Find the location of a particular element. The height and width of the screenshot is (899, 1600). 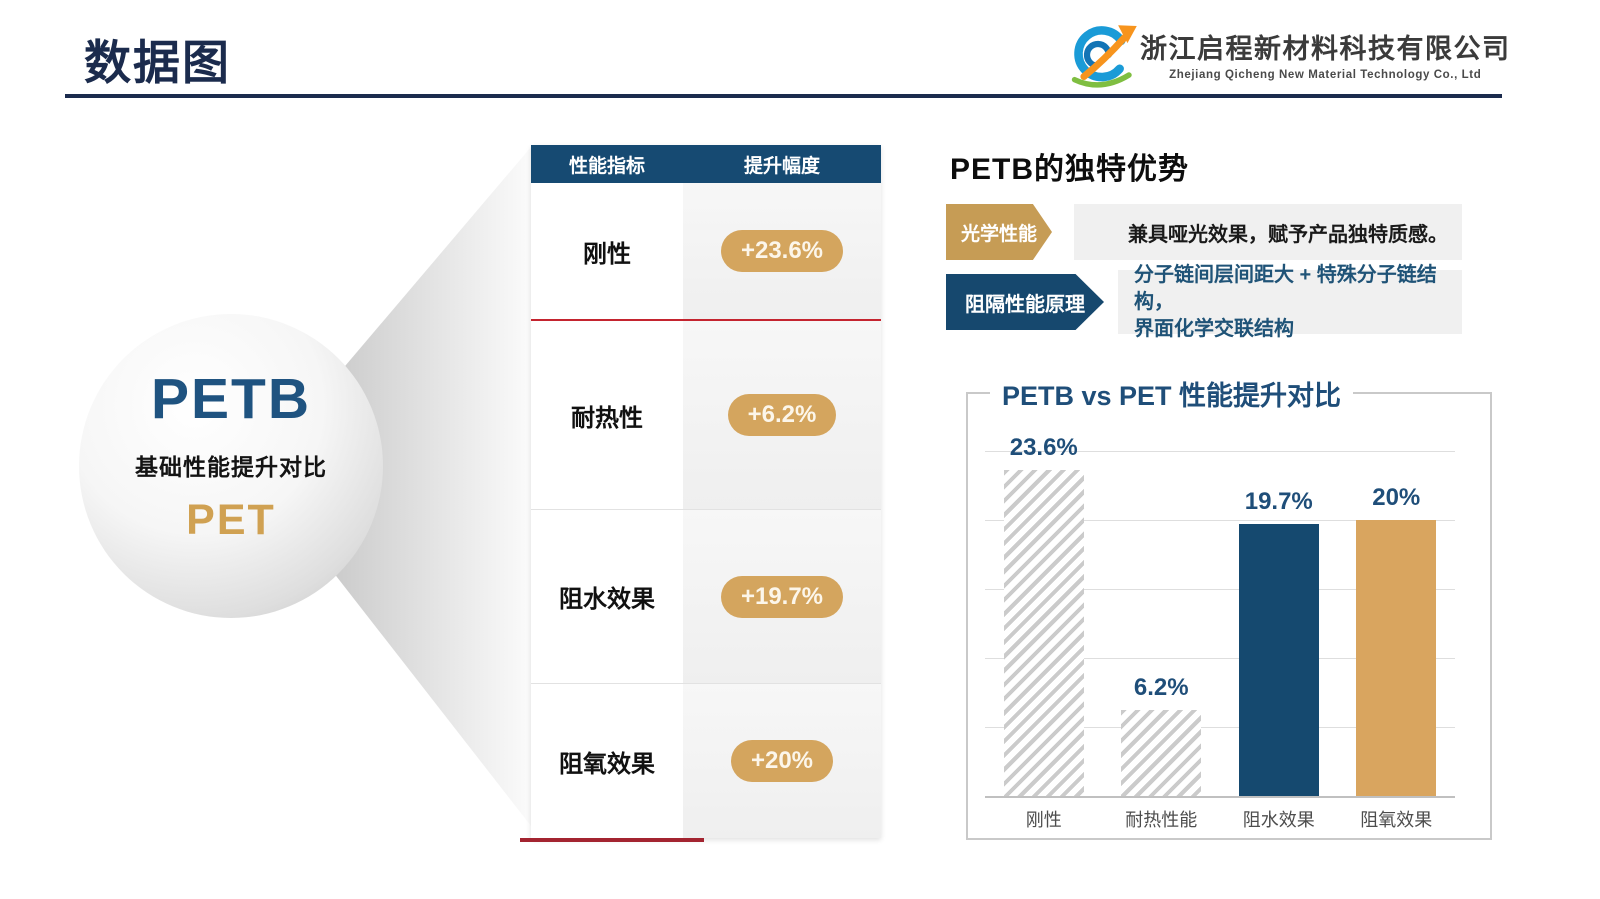

bar-value-label: 23.6% is located at coordinates (1043, 448).